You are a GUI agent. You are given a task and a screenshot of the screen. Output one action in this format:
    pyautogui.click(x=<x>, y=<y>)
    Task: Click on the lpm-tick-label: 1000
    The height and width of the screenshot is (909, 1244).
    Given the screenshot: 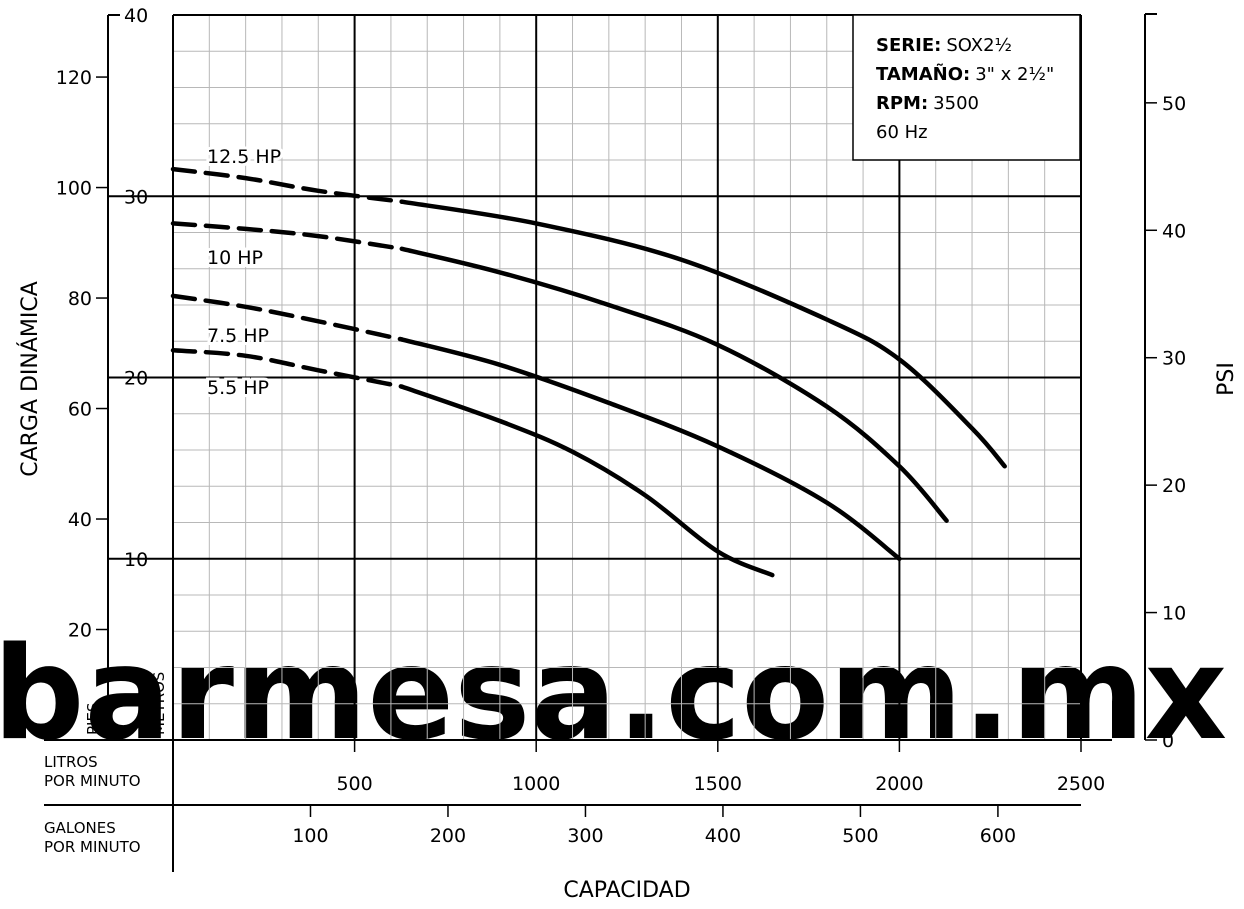 What is the action you would take?
    pyautogui.click(x=536, y=784)
    